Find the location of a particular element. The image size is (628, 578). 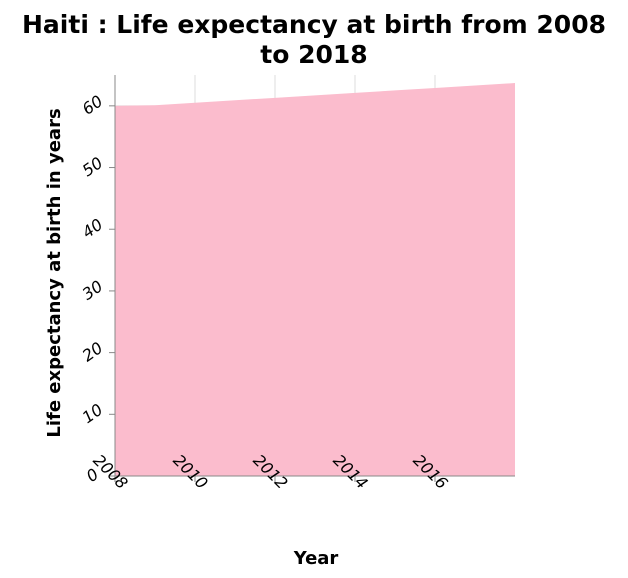

y-tick-label: 20 is located at coordinates (93, 351).